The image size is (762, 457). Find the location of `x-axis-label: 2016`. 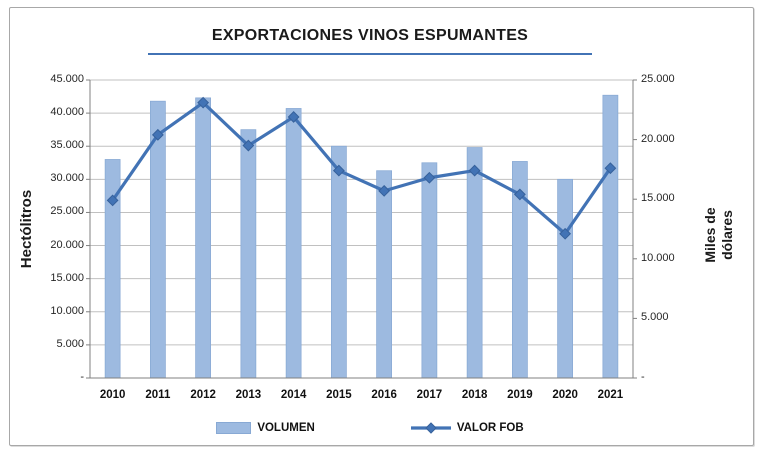

x-axis-label: 2016 is located at coordinates (384, 395).